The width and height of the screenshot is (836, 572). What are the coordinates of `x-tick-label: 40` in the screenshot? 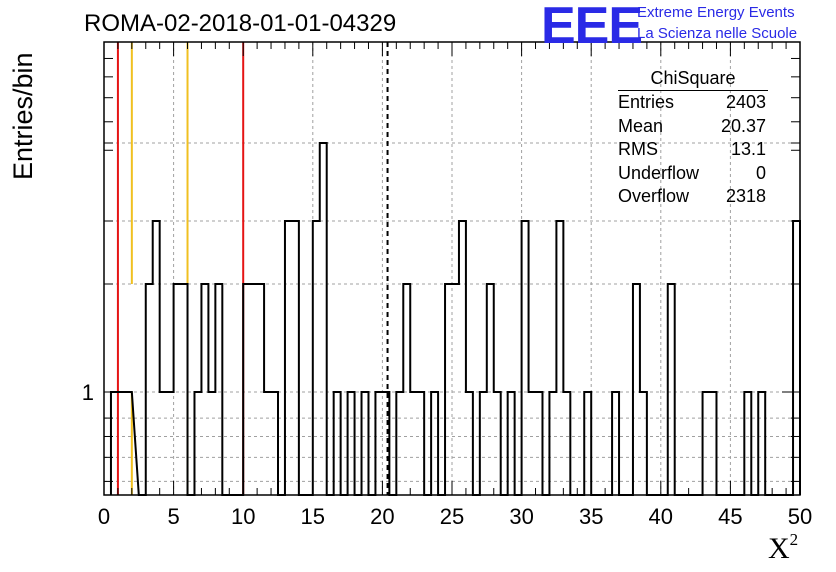 It's located at (661, 516).